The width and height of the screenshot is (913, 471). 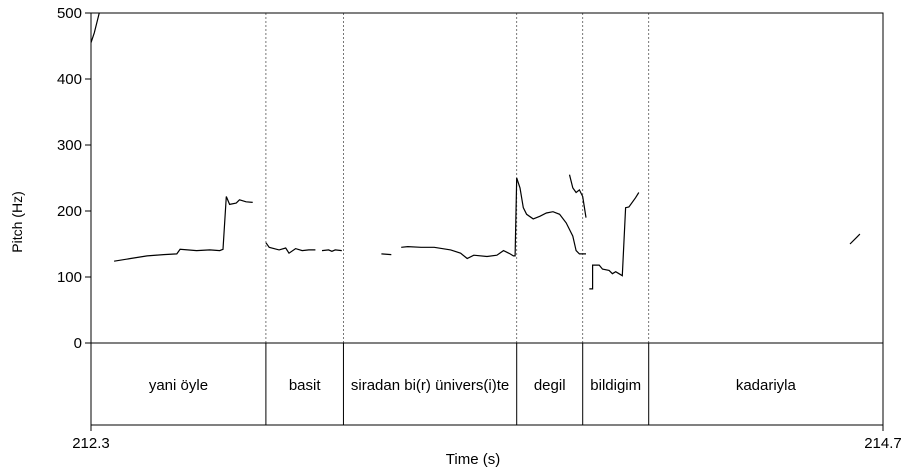 I want to click on x-axis-ticks: 212.3 214.7, so click(x=487, y=438).